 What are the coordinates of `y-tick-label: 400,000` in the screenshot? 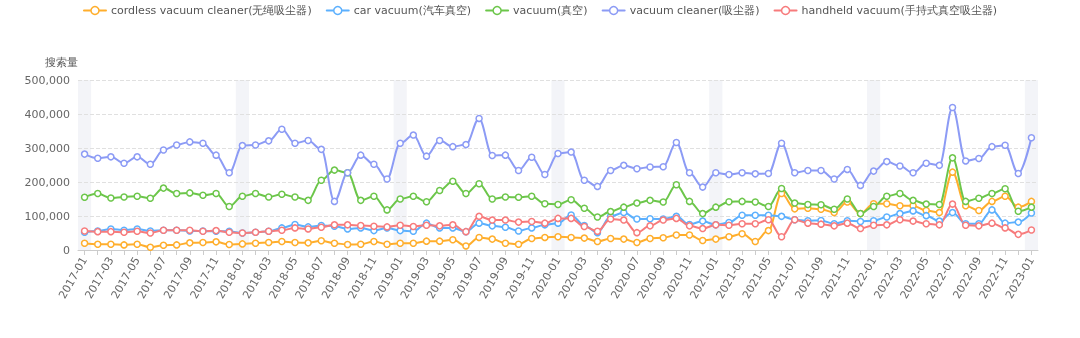 It's located at (47, 114).